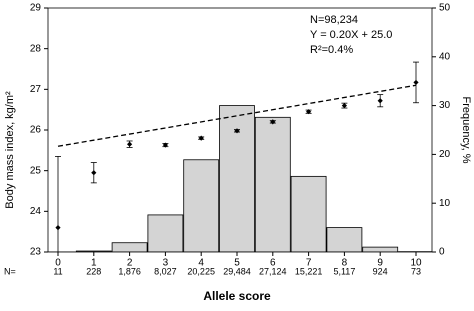 Image resolution: width=474 pixels, height=311 pixels. Describe the element at coordinates (273, 271) in the screenshot. I see `n-value: 27,124` at that location.